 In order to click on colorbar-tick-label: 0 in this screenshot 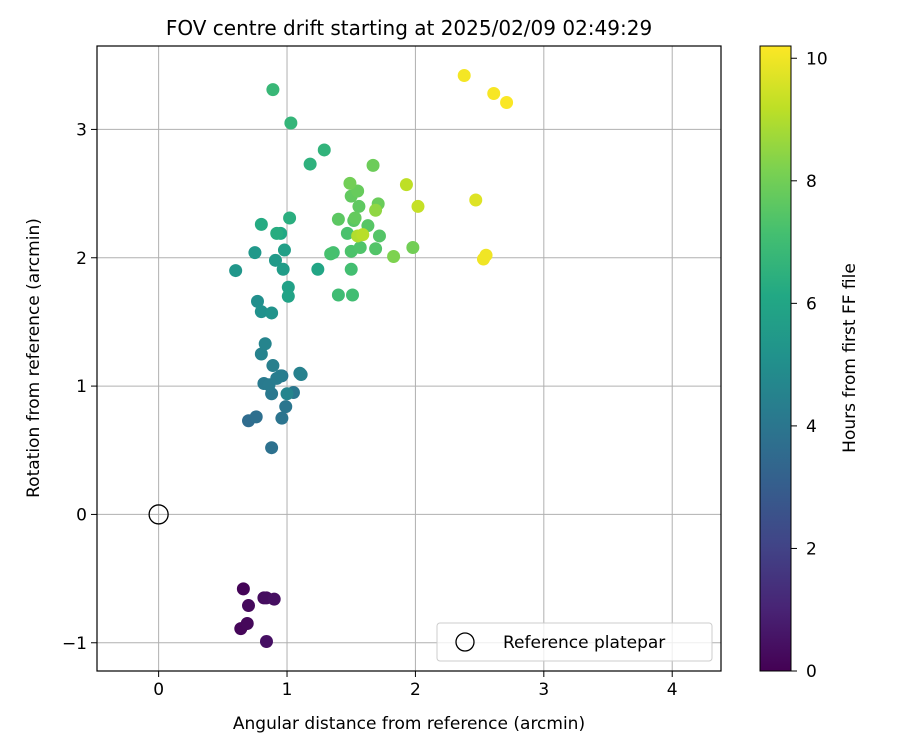, I will do `click(811, 672)`.